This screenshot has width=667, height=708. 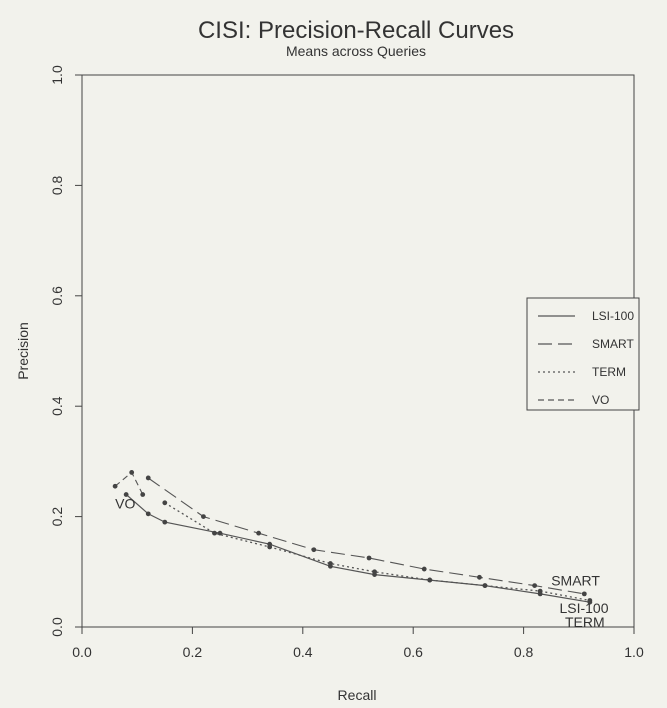 I want to click on y-axis: 0.0 0.2 0.4 0.6 0.8 1.0, so click(x=65, y=351).